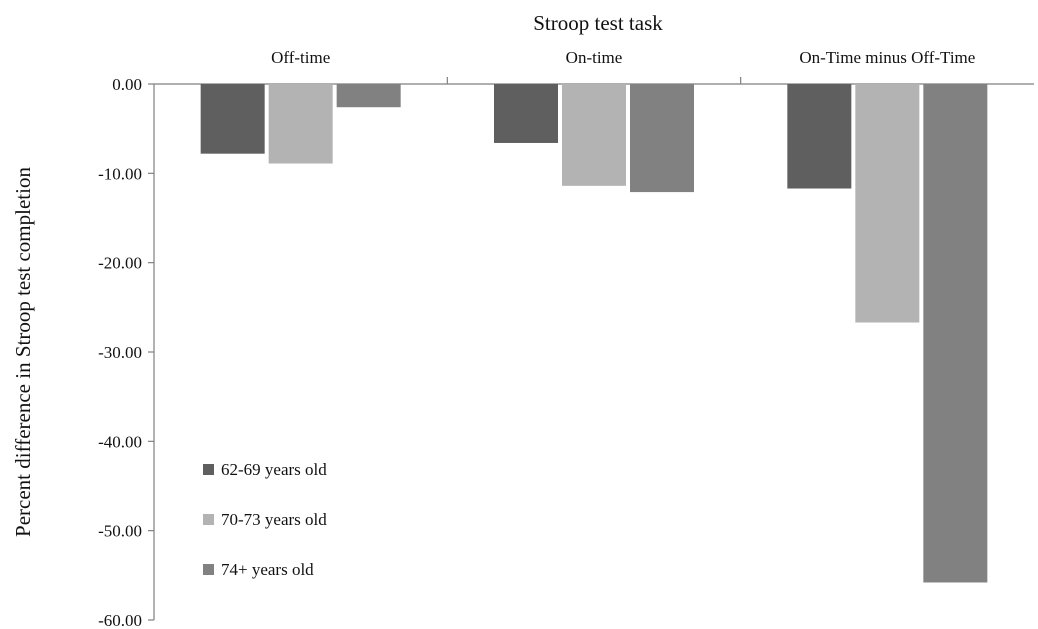 Image resolution: width=1038 pixels, height=629 pixels. I want to click on category-labels: Off-time On-time On-Time minus Off-Time, so click(623, 57).